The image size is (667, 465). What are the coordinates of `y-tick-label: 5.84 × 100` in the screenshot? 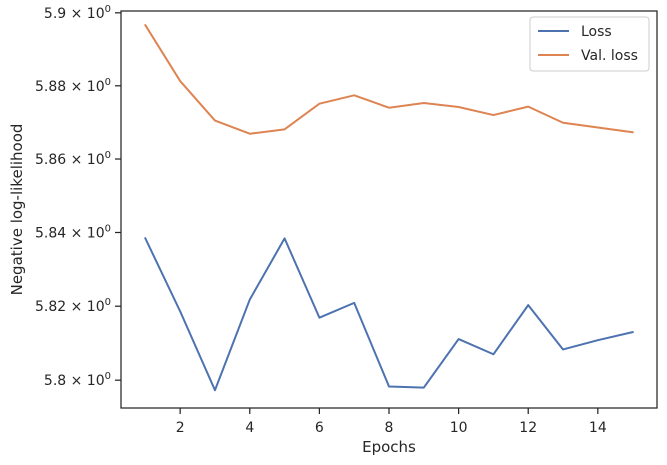 It's located at (73, 232).